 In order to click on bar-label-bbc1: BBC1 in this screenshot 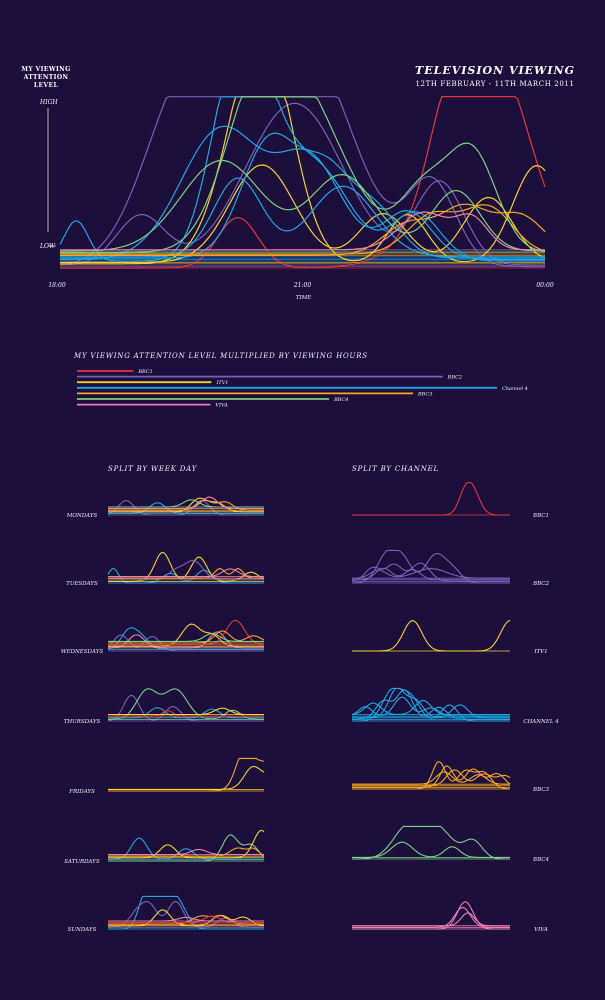, I will do `click(144, 372)`.